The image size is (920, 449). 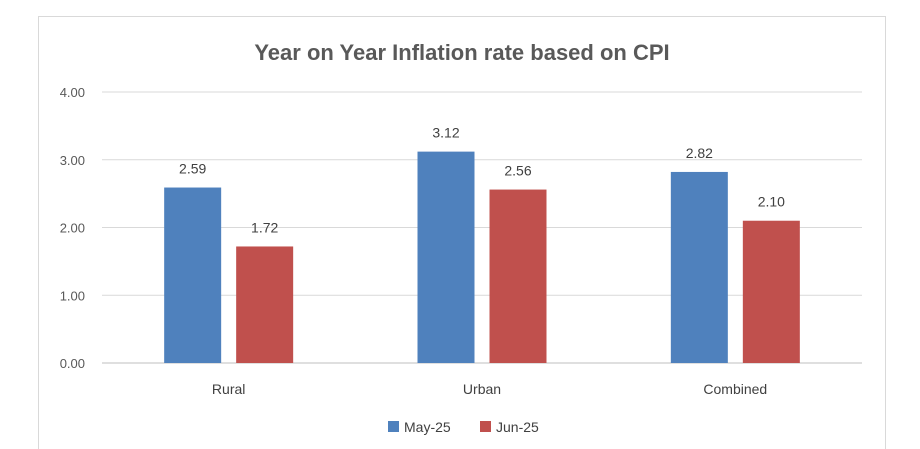 I want to click on legend: May-25 Jun-25, so click(x=463, y=427).